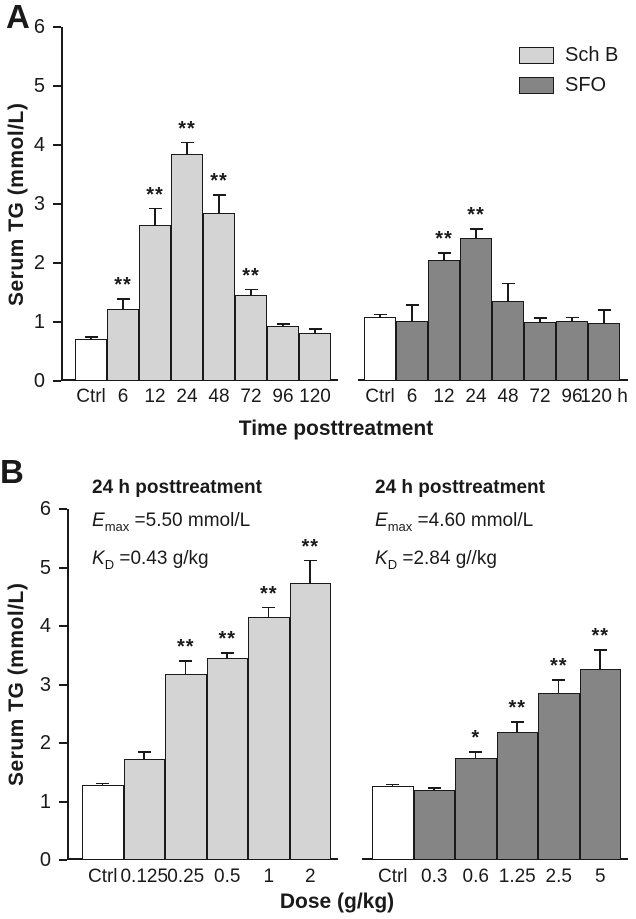 The height and width of the screenshot is (919, 636). I want to click on emax-subscript: max, so click(400, 526).